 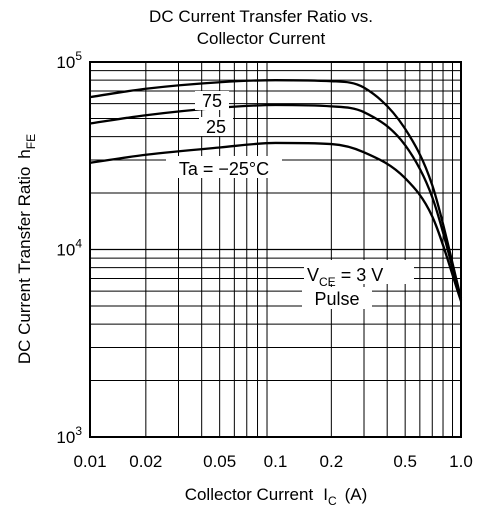 I want to click on svg-text: Ta = −25°C, so click(x=224, y=169).